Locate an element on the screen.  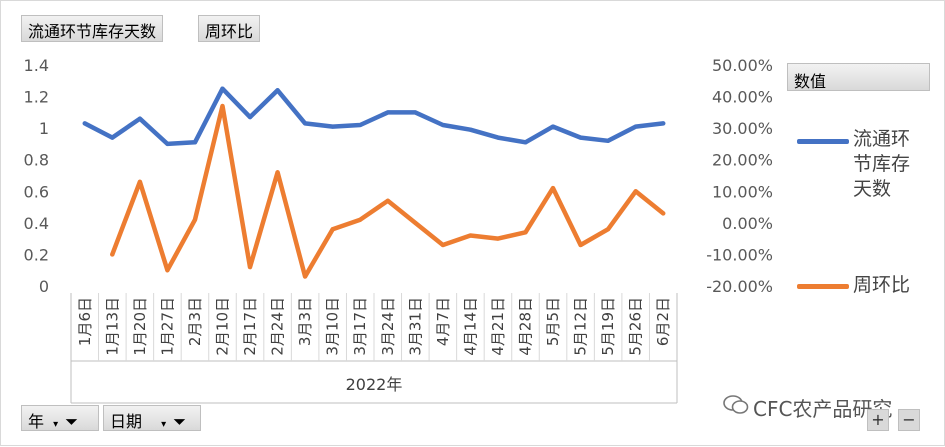
x-tick-label: 2月17日 is located at coordinates (250, 326).